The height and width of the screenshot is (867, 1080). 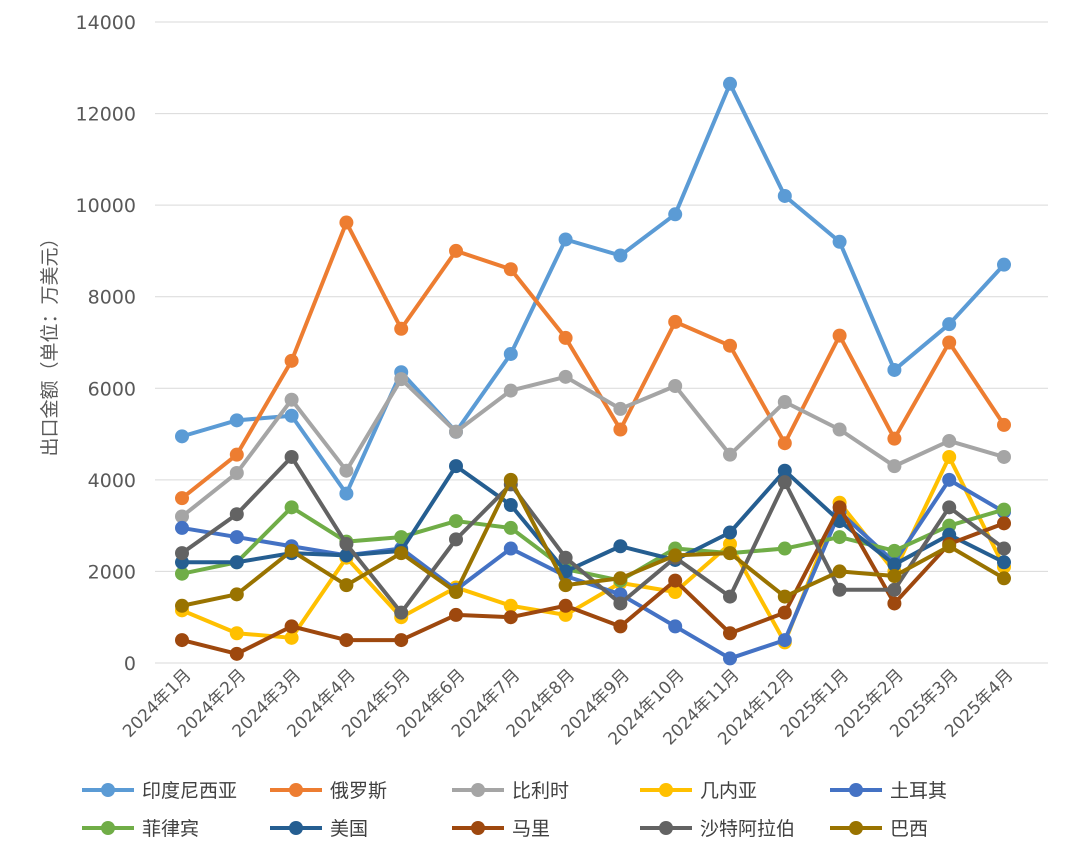 I want to click on legend-item: 比利时, so click(x=510, y=791).